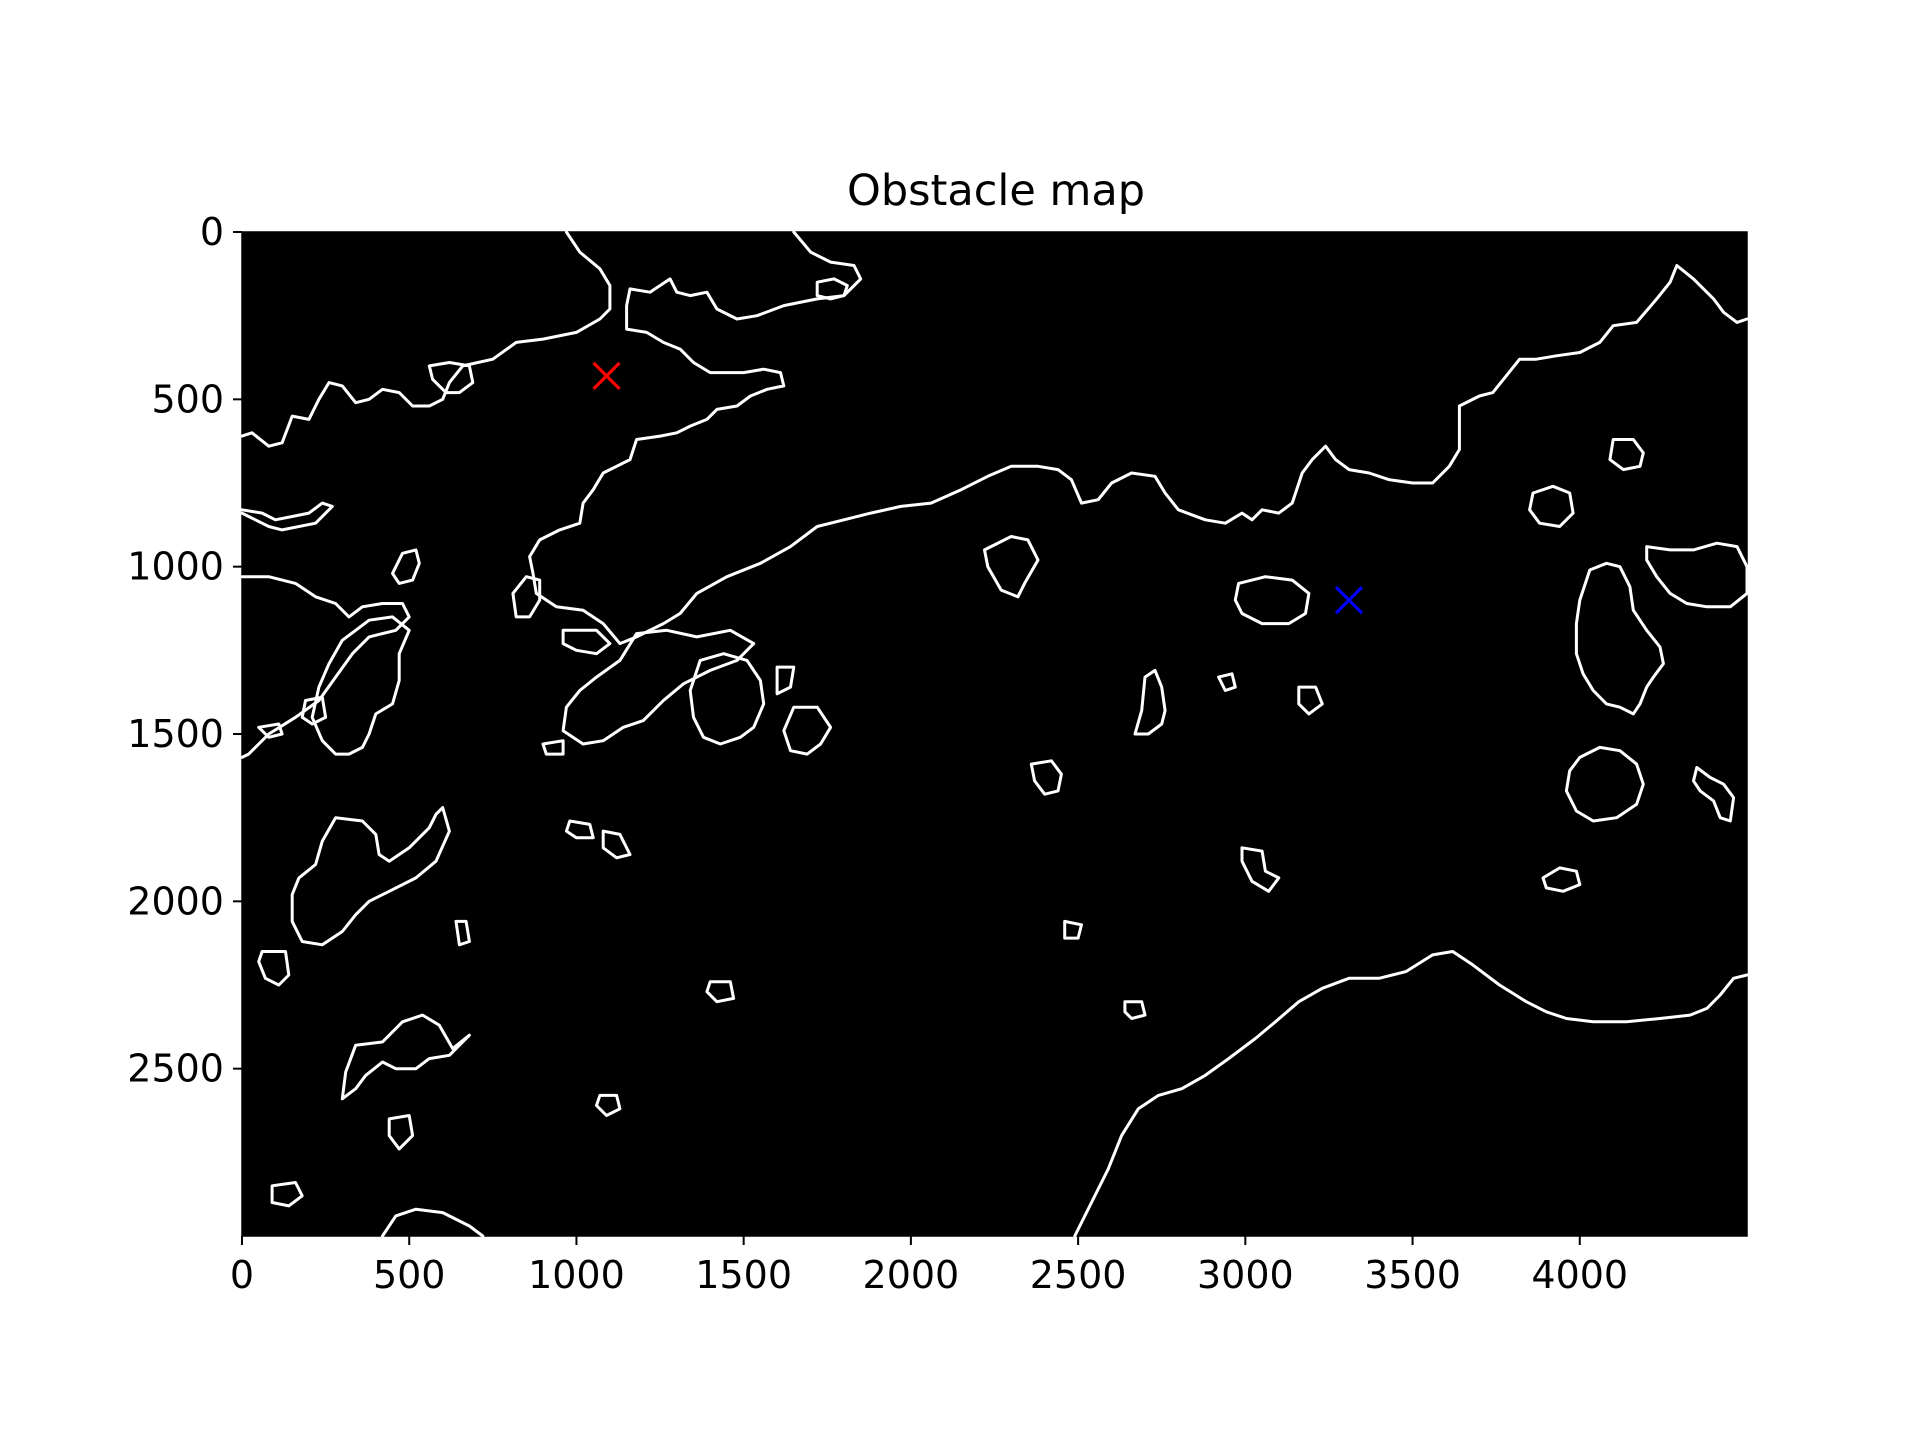  What do you see at coordinates (1579, 1275) in the screenshot?
I see `x-tick-label: 4000` at bounding box center [1579, 1275].